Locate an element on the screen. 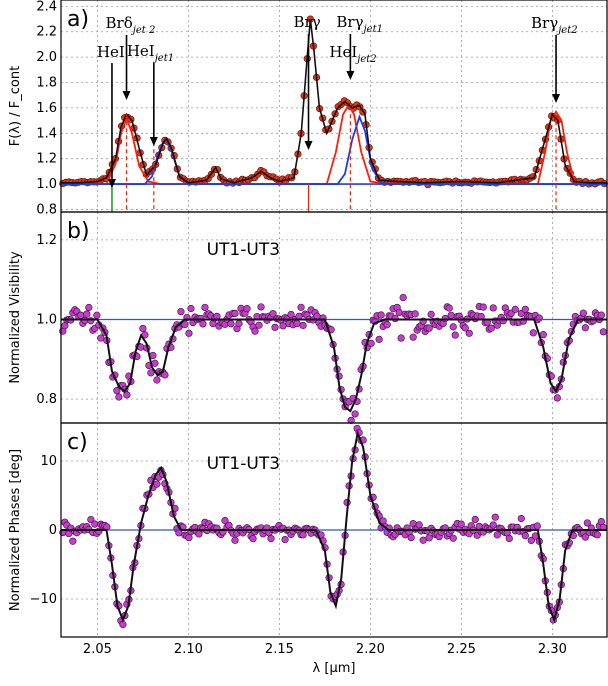  y-tick-label: 2.2 is located at coordinates (46, 32).